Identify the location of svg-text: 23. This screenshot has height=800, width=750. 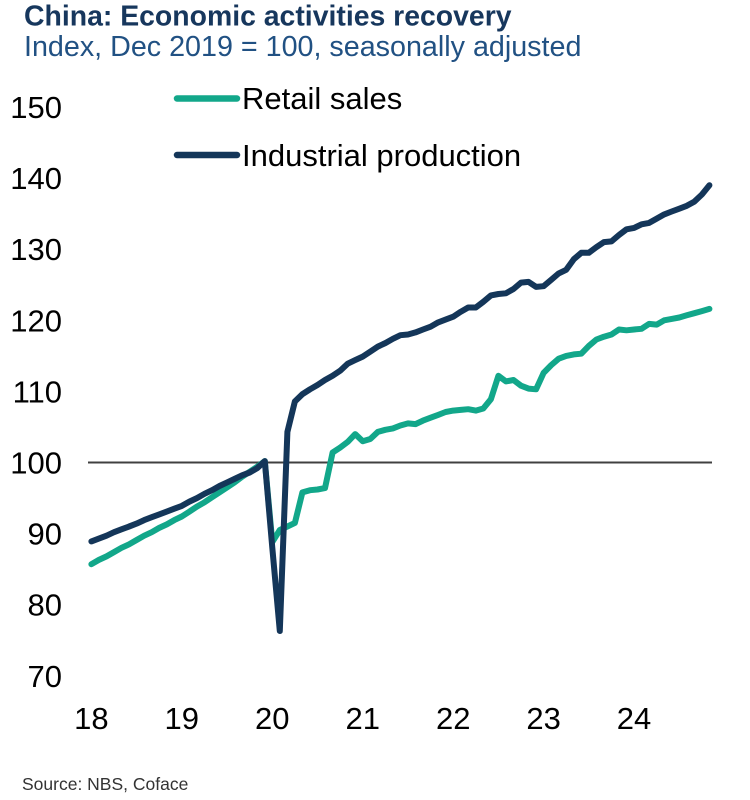
(543, 718).